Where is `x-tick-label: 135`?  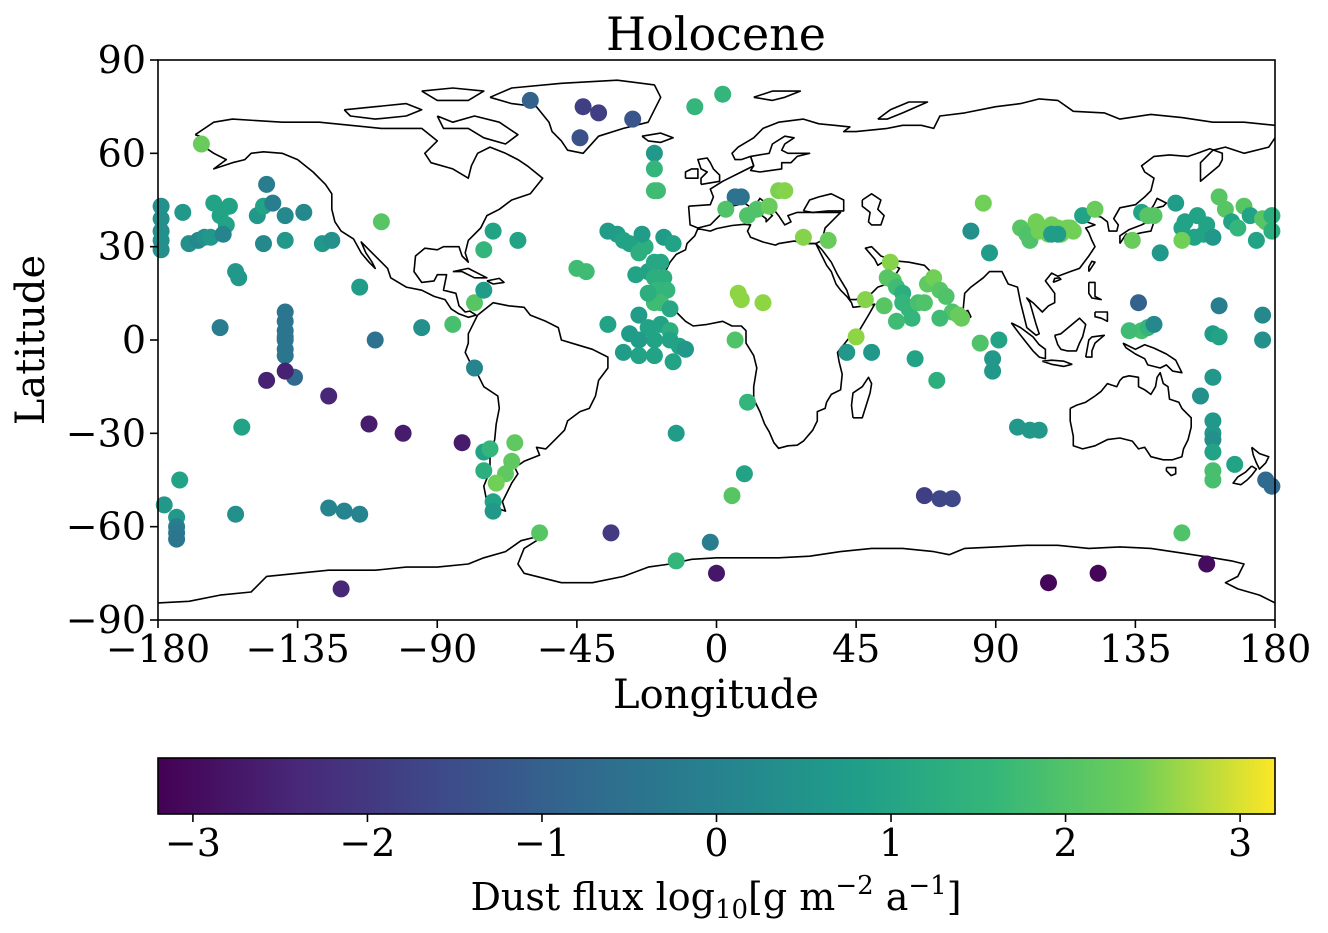 x-tick-label: 135 is located at coordinates (1135, 649).